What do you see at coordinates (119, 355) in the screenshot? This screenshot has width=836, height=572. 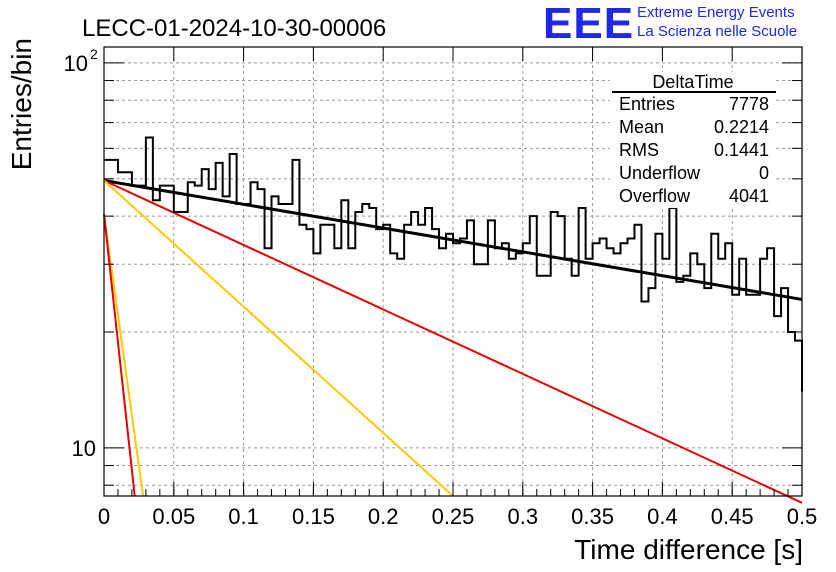 I see `fit-line-component-red-fast` at bounding box center [119, 355].